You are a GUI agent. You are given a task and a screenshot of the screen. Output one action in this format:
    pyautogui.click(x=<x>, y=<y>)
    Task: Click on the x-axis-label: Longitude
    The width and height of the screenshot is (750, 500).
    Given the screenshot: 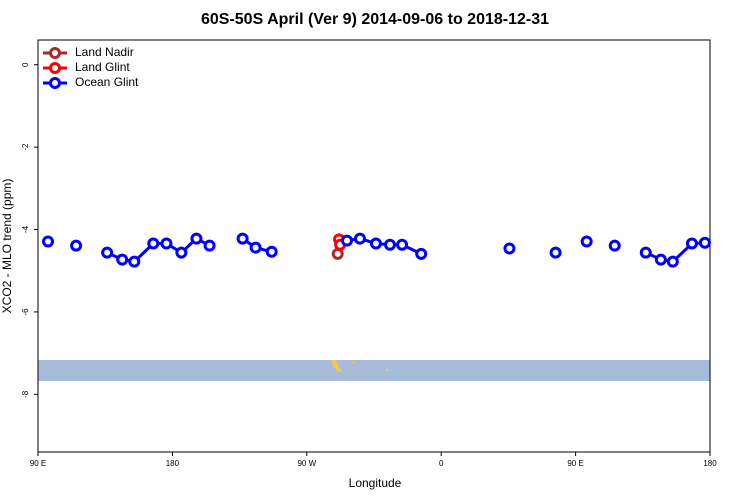 What is the action you would take?
    pyautogui.click(x=375, y=483)
    